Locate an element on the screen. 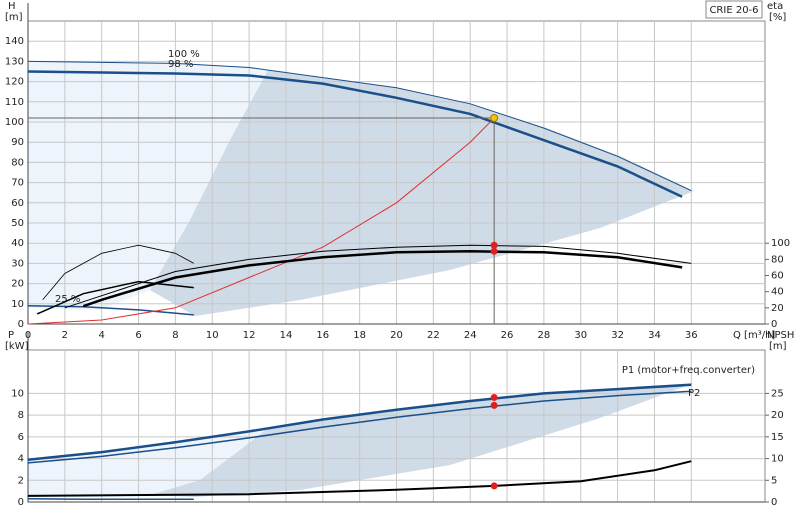  y2-tick-label: 15 is located at coordinates (777, 437).